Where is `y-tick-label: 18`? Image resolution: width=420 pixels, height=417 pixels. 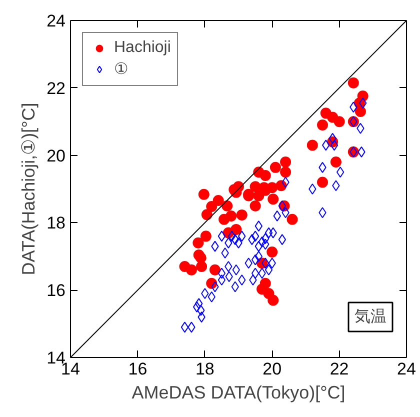
y-tick-label: 18 is located at coordinates (56, 223).